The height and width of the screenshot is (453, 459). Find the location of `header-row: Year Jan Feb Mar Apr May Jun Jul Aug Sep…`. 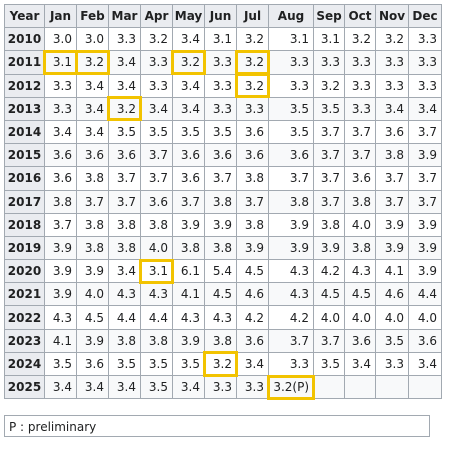

header-row: Year Jan Feb Mar Apr May Jun Jul Aug Sep… is located at coordinates (223, 16).